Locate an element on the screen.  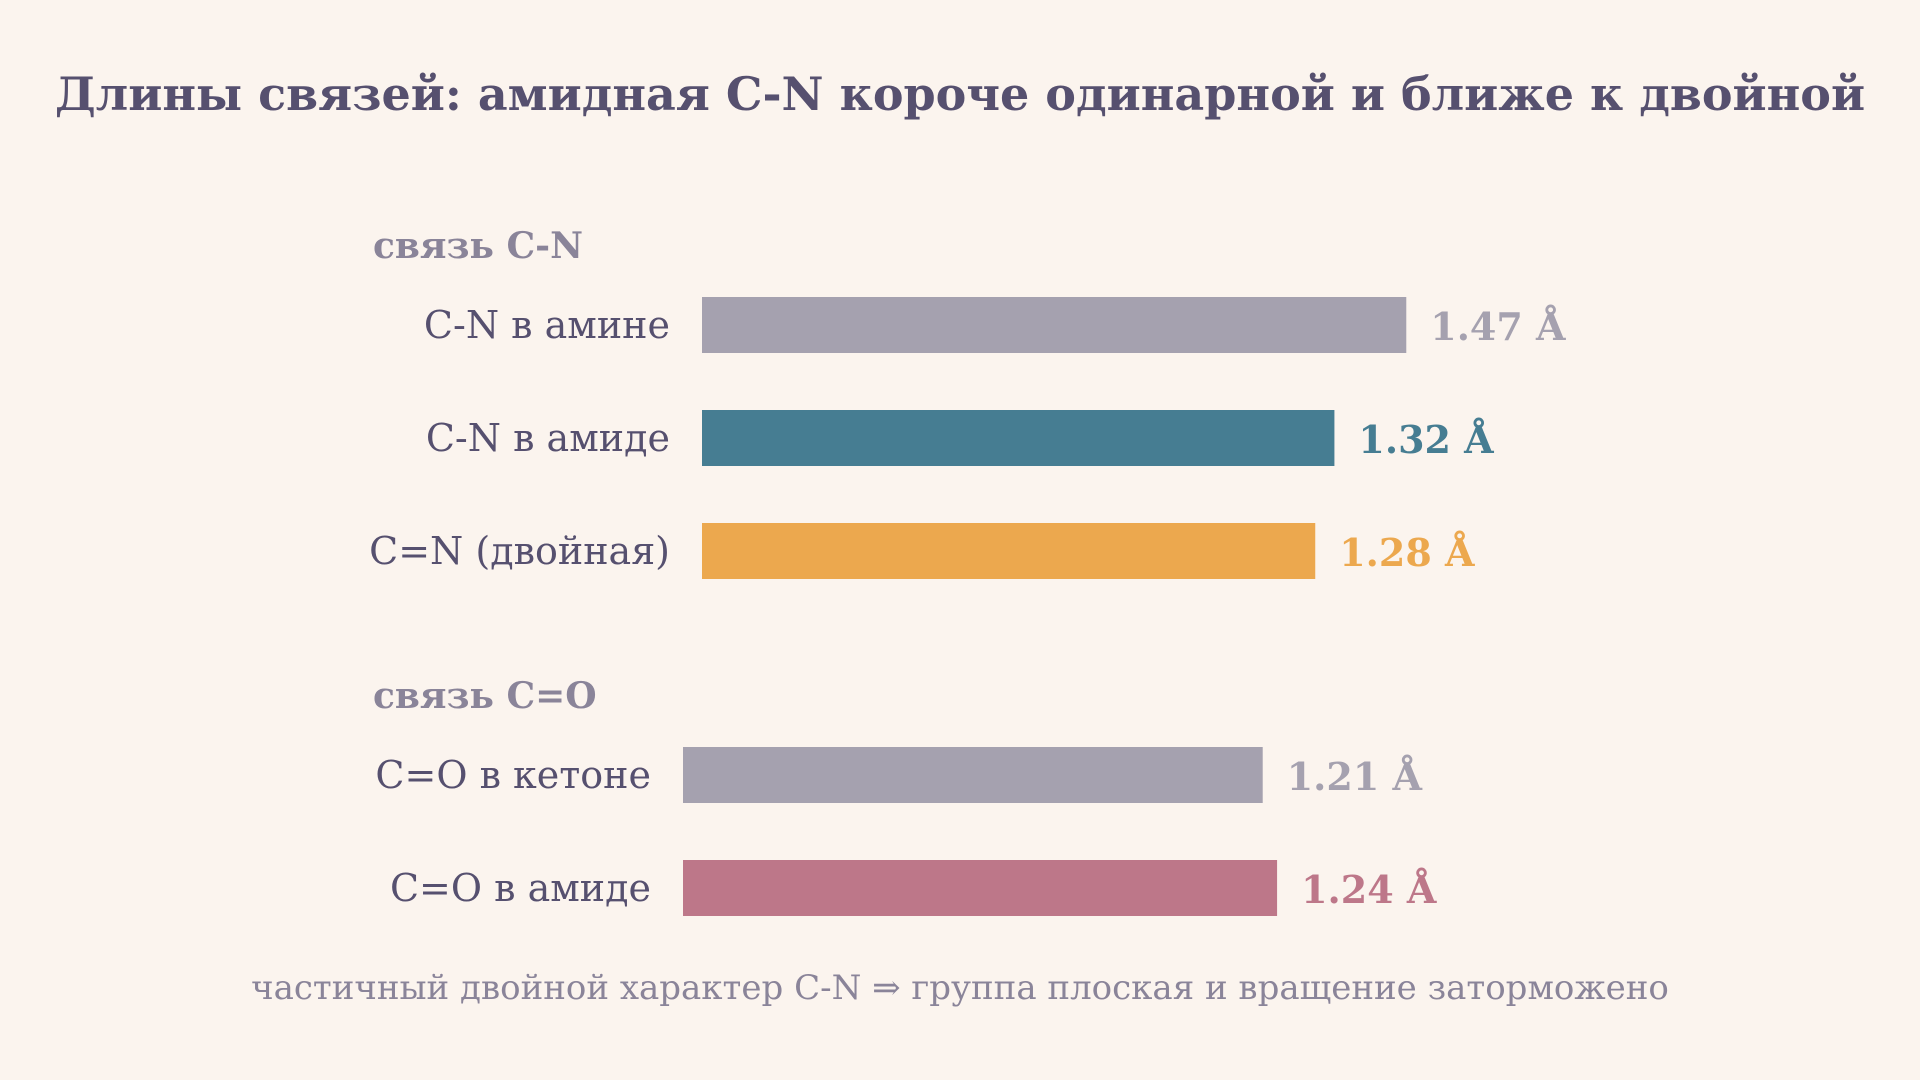
category-label: C-N в амине is located at coordinates (547, 325).